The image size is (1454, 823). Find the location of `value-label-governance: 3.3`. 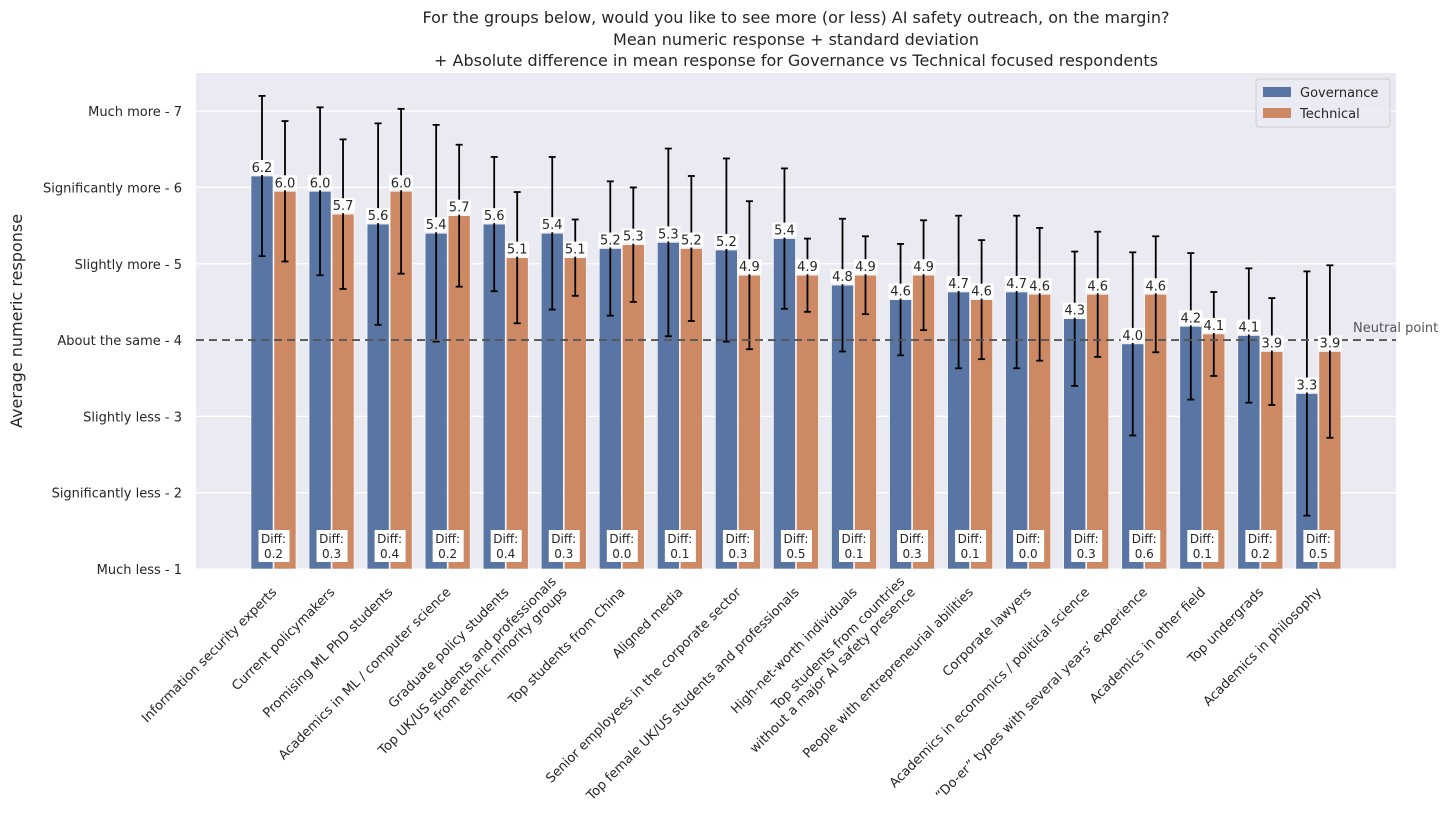

value-label-governance: 3.3 is located at coordinates (1307, 385).